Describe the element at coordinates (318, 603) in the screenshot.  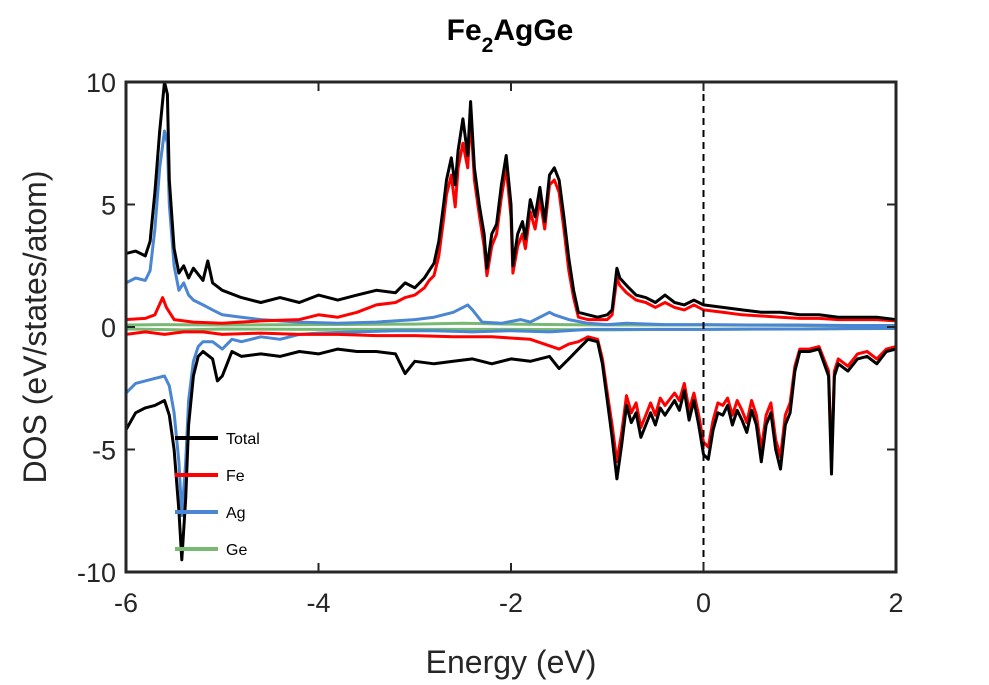
I see `x-tick-label: -4` at that location.